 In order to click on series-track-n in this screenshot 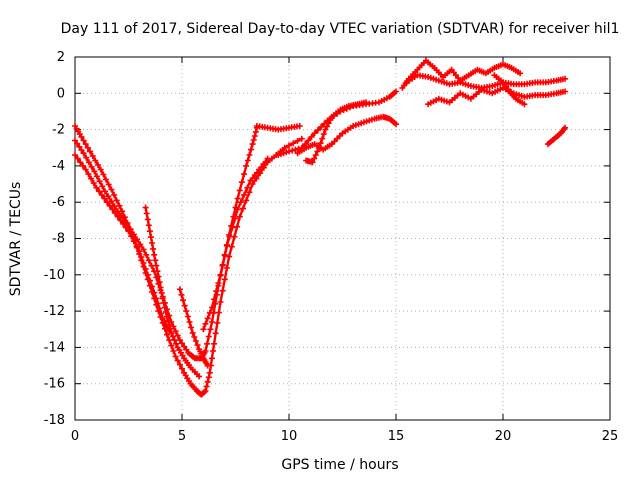, I will do `click(509, 90)`.